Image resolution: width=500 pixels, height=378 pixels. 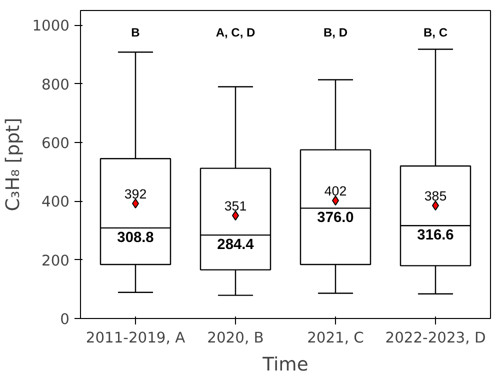 What do you see at coordinates (236, 245) in the screenshot?
I see `annotation: 284.4` at bounding box center [236, 245].